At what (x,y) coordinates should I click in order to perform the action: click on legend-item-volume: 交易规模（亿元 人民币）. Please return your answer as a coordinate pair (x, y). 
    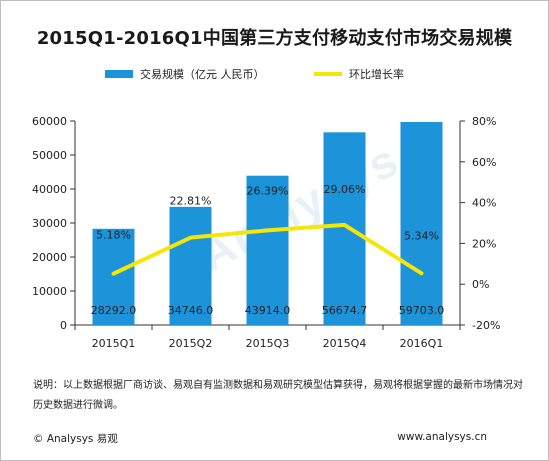
    Looking at the image, I should click on (185, 74).